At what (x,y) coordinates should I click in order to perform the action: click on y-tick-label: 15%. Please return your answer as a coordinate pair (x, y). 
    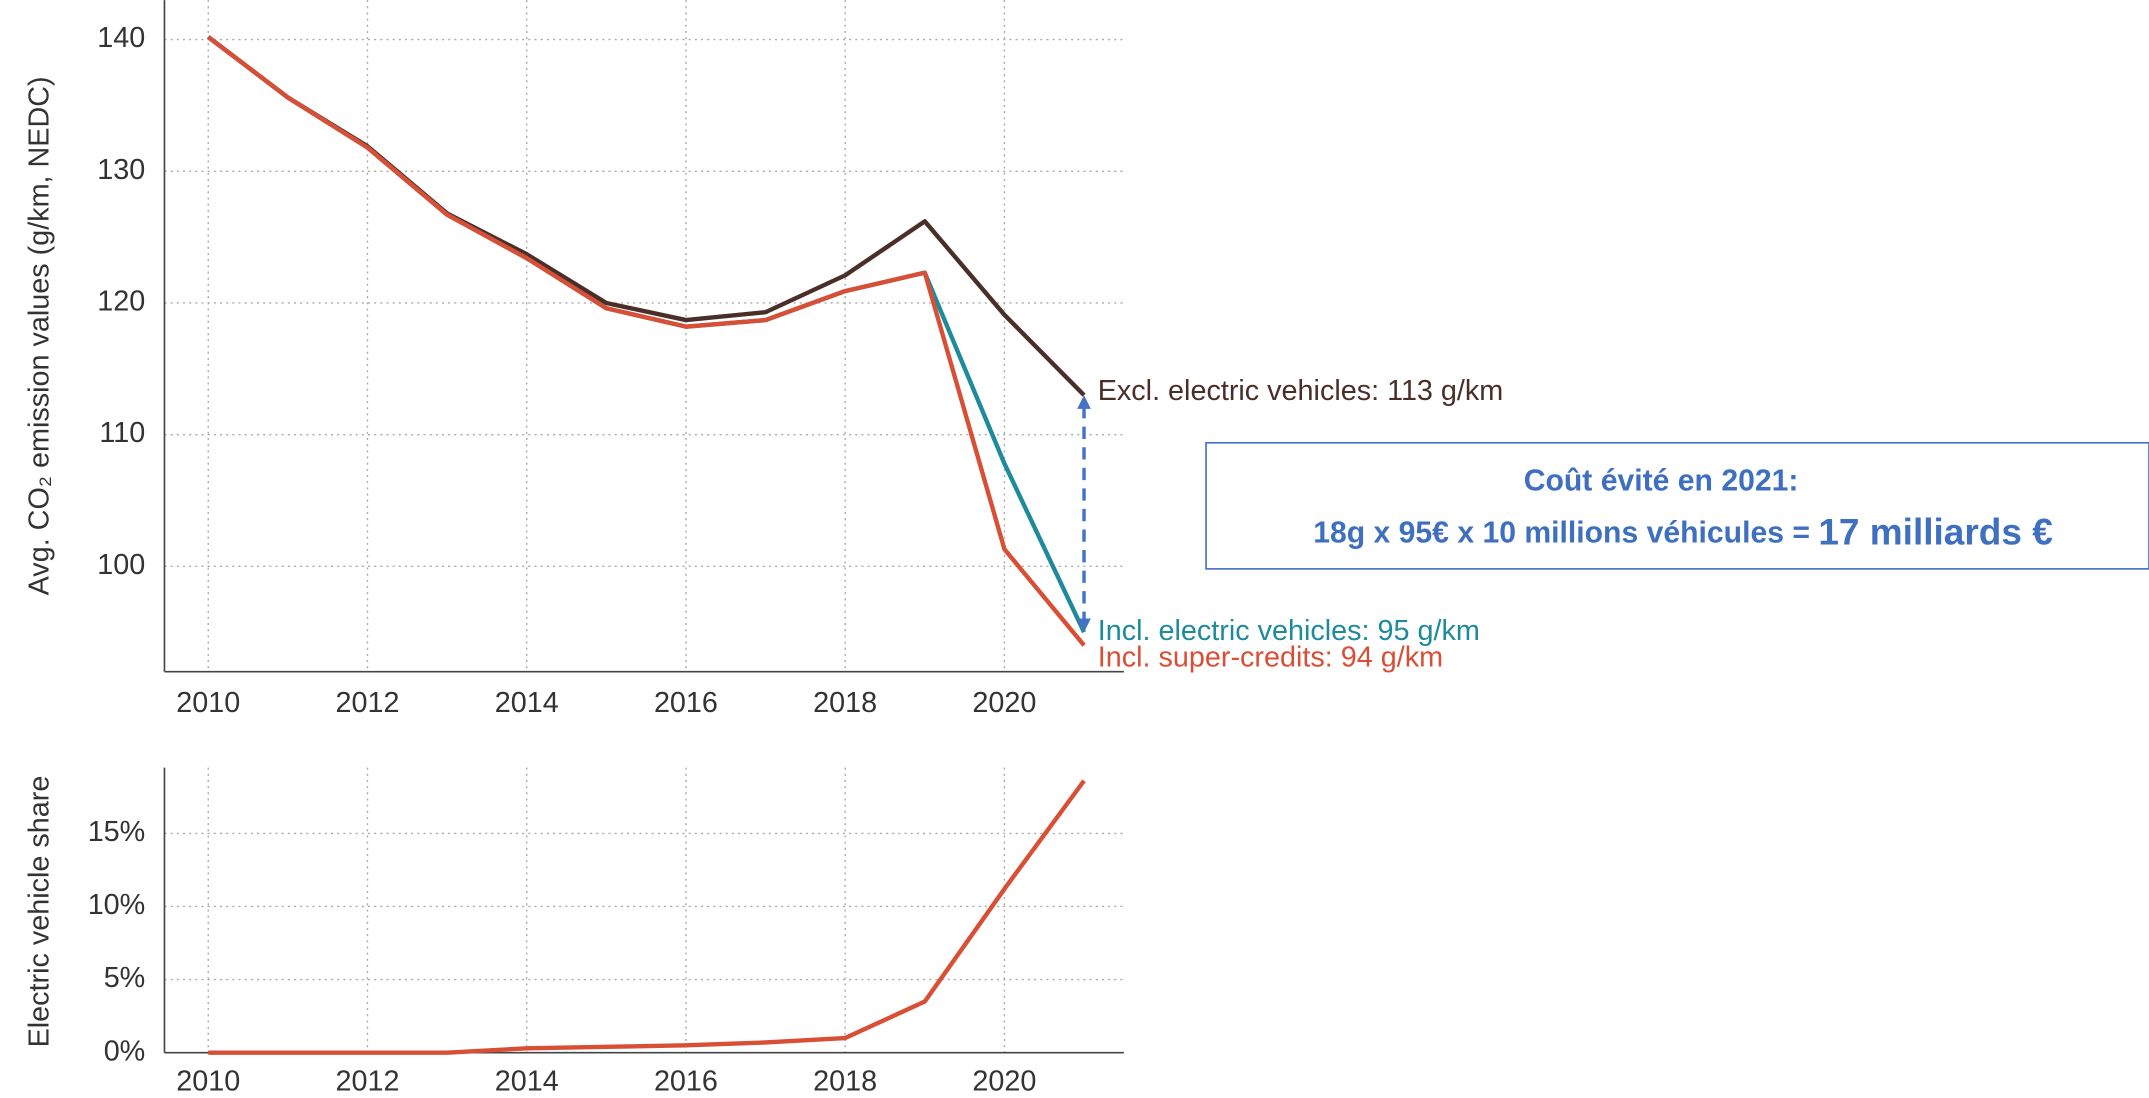
    Looking at the image, I should click on (117, 832).